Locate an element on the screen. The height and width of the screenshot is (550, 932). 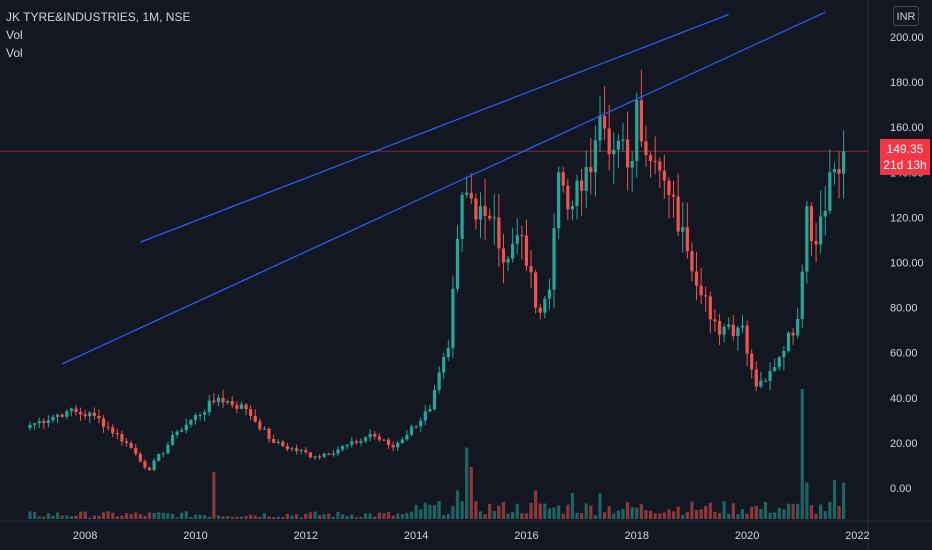
y-tick-label: 80.00 is located at coordinates (904, 309).